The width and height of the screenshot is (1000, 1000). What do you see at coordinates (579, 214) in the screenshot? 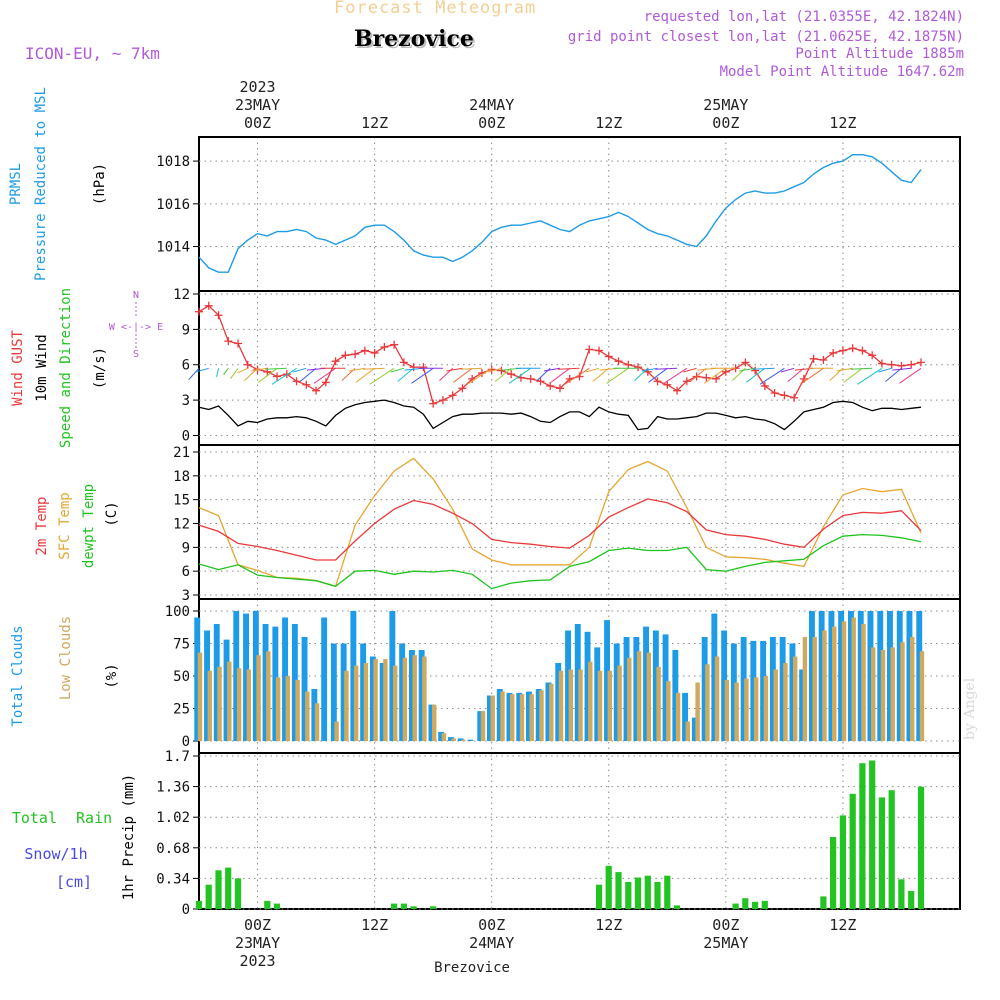
I see `panel-pressure` at bounding box center [579, 214].